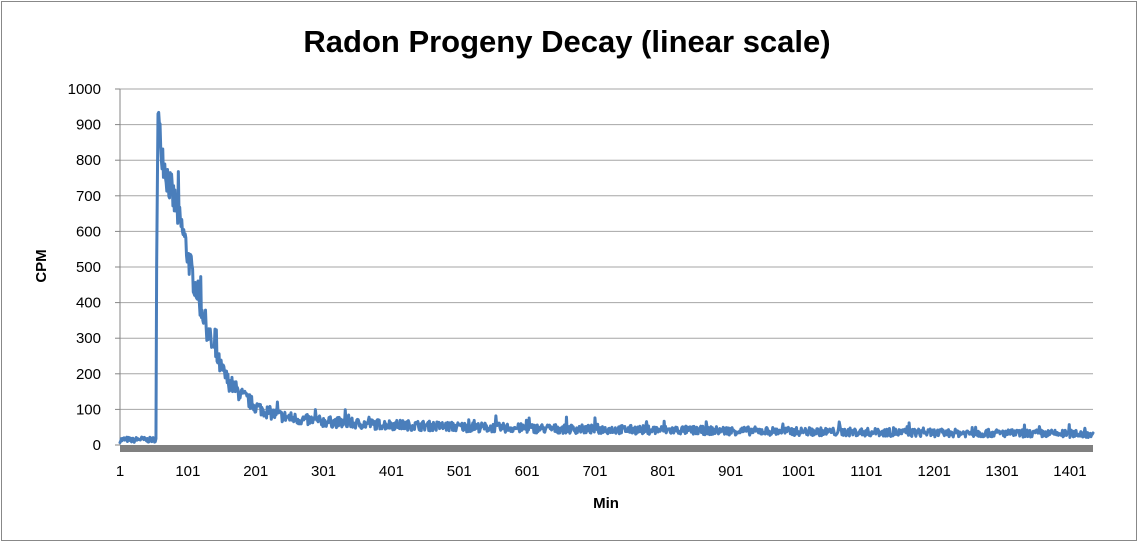  Describe the element at coordinates (934, 471) in the screenshot. I see `x-tick-label: 1201` at that location.